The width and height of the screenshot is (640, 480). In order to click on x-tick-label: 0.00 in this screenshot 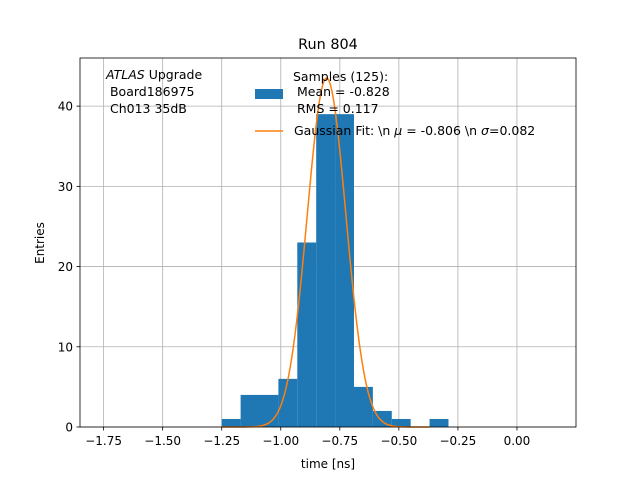, I will do `click(517, 441)`.